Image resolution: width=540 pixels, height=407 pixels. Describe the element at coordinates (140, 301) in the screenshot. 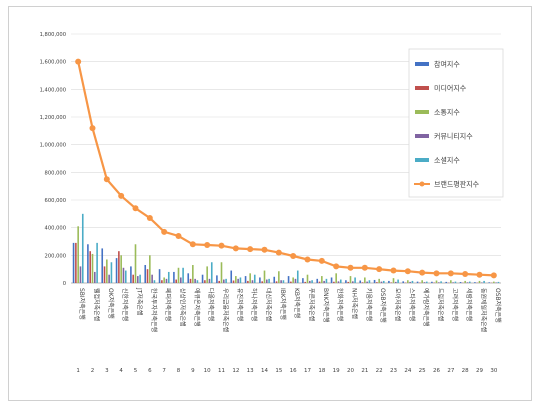

I see `x-bank-label: JT저축은행` at that location.